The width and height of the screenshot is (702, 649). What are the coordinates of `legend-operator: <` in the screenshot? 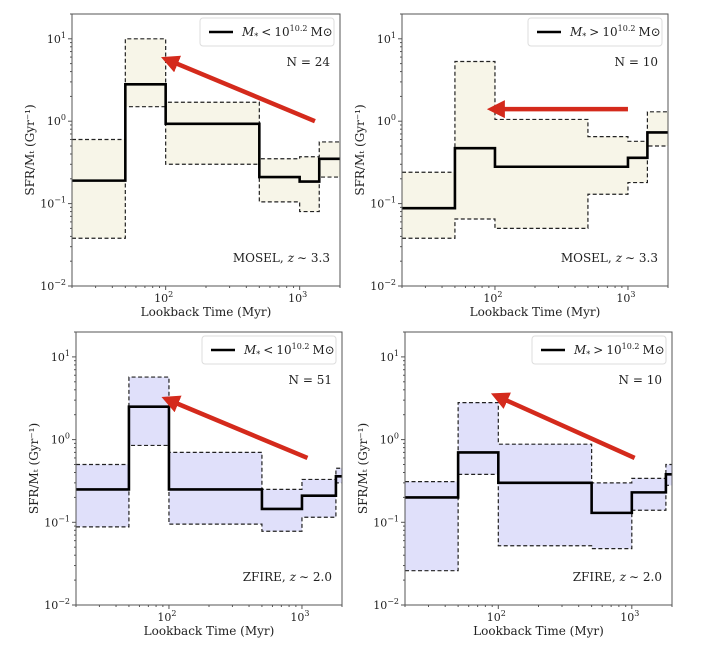 It's located at (266, 32).